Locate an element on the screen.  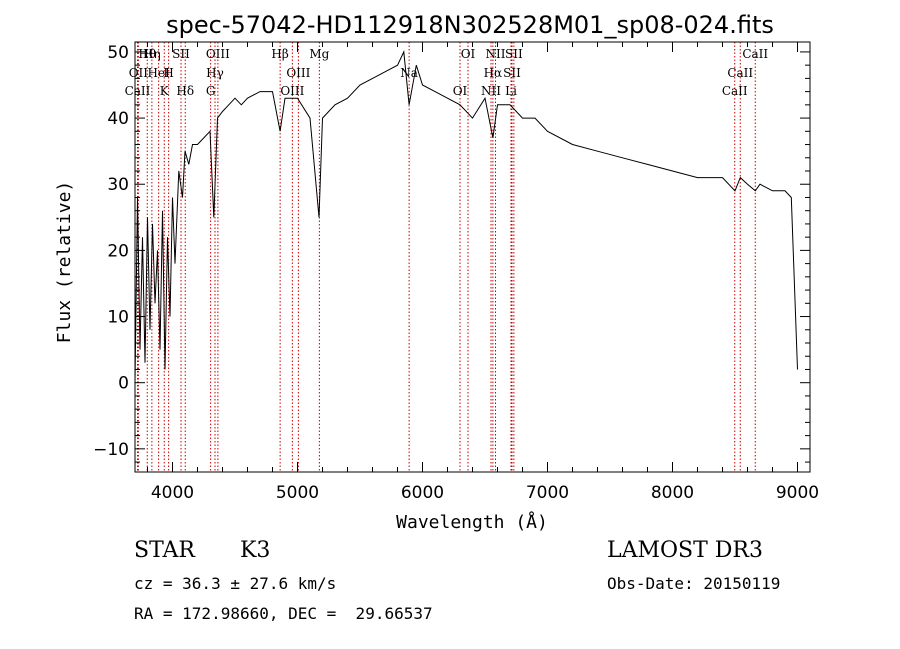
x-tick-label: 7000 is located at coordinates (547, 493).